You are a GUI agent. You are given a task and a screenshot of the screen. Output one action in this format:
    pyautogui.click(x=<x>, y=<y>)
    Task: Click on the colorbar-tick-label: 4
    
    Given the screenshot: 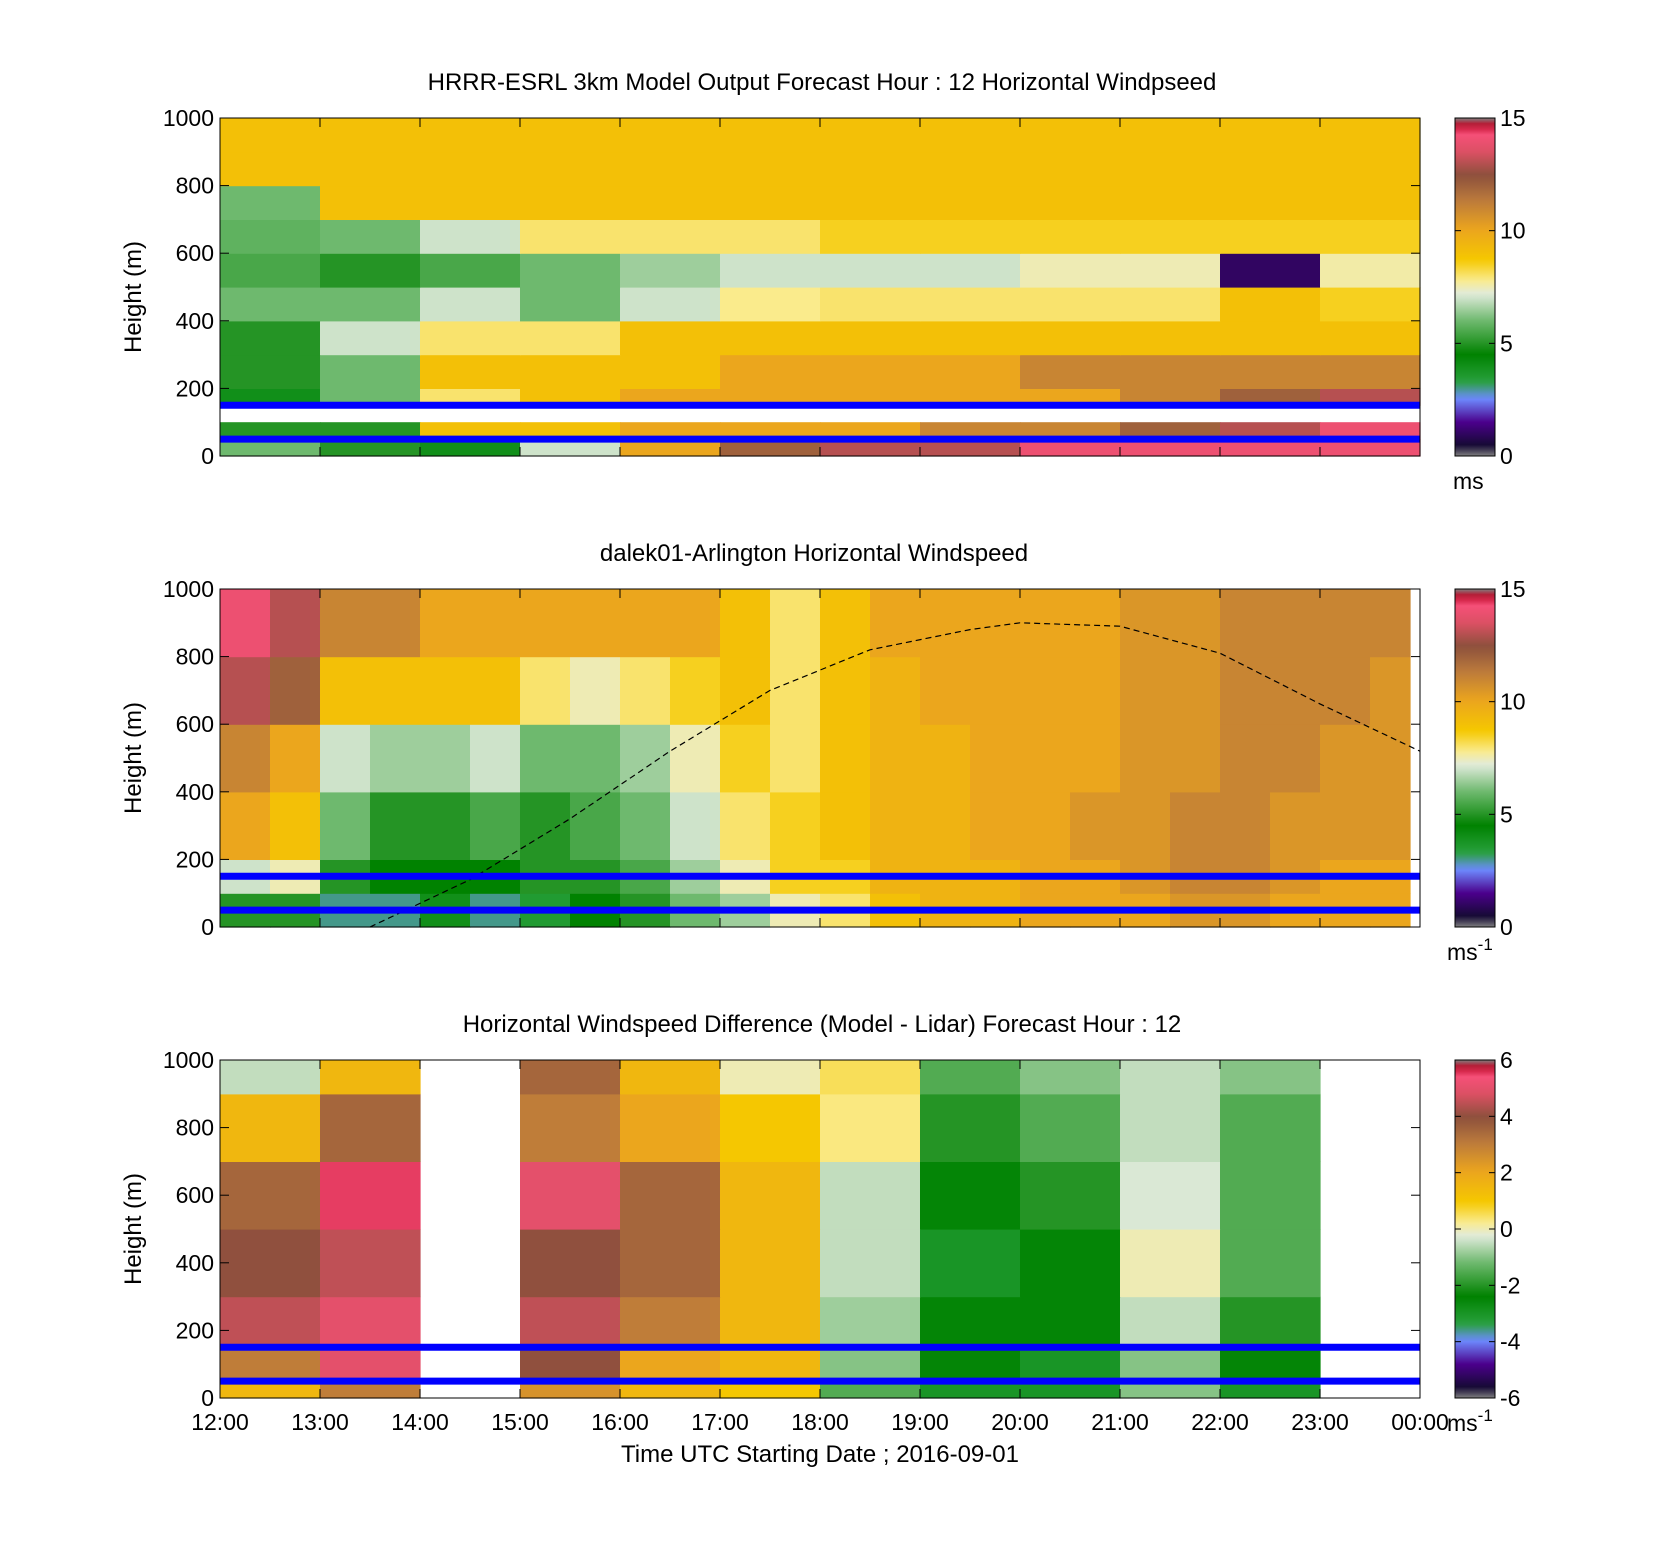 What is the action you would take?
    pyautogui.click(x=1506, y=1116)
    